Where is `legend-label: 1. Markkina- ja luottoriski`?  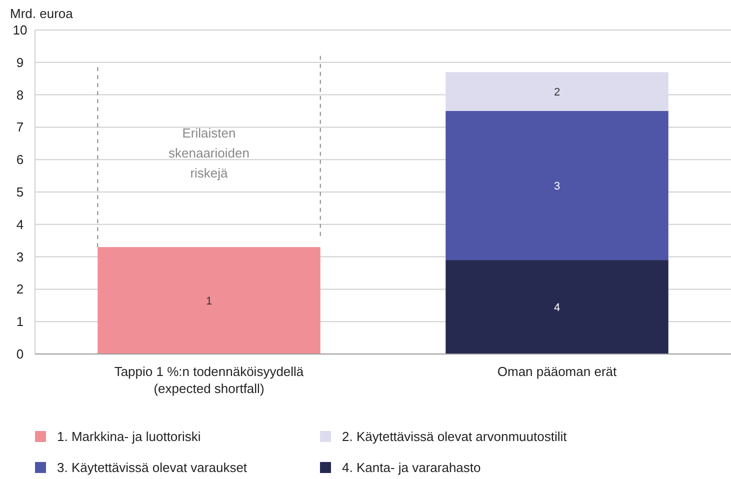
legend-label: 1. Markkina- ja luottoriski is located at coordinates (129, 436).